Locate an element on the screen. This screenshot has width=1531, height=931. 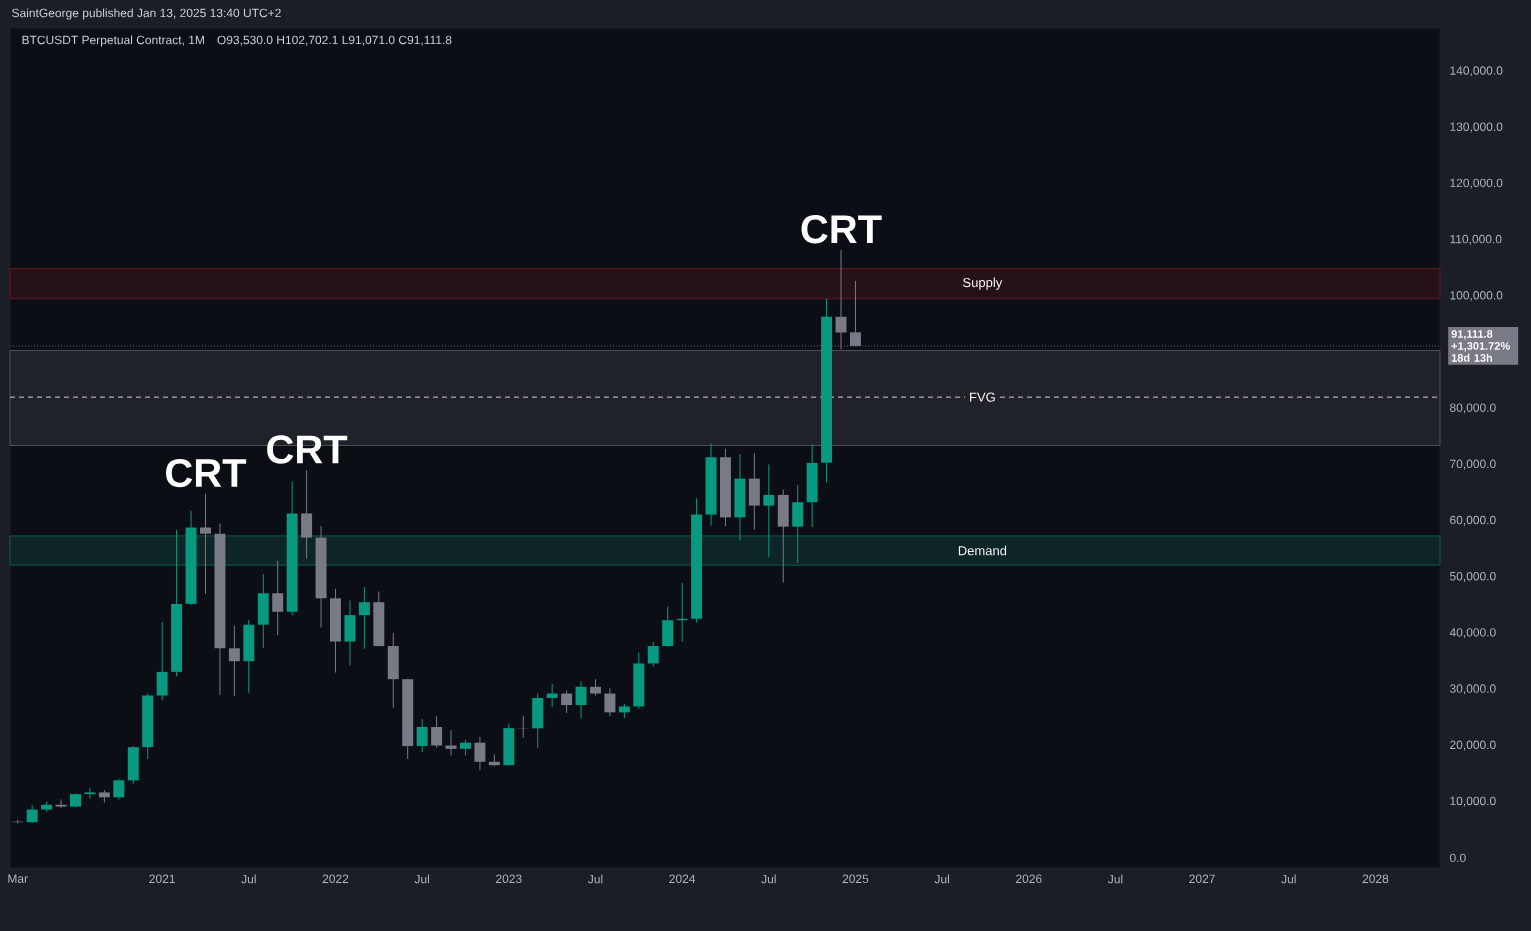
x-tick-label: 2023 is located at coordinates (509, 879).